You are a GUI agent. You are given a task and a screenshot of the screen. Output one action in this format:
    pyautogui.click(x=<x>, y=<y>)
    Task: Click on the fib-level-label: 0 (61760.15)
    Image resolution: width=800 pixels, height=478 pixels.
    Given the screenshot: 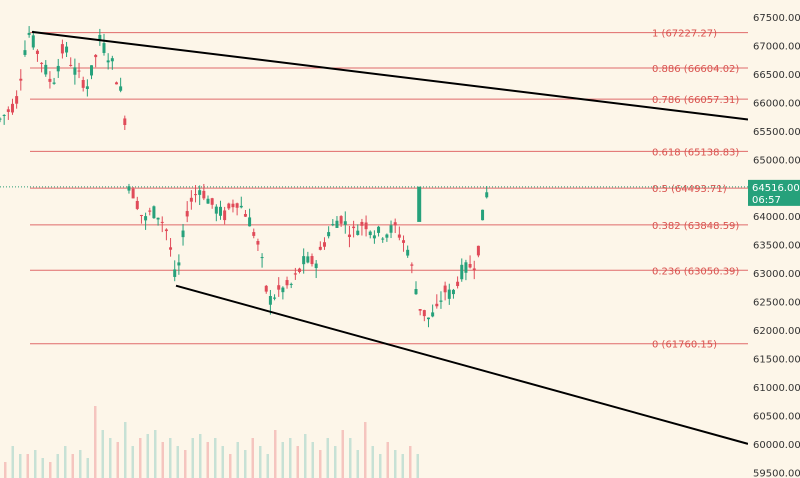 What is the action you would take?
    pyautogui.click(x=684, y=345)
    